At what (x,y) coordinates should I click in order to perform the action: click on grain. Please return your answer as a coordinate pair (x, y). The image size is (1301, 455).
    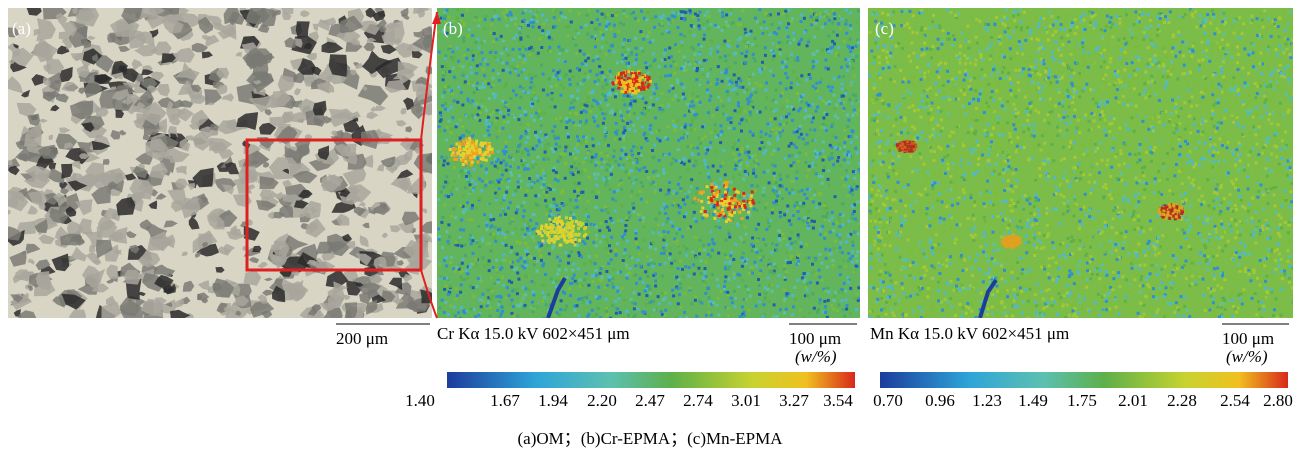
    Looking at the image, I should click on (10, 163).